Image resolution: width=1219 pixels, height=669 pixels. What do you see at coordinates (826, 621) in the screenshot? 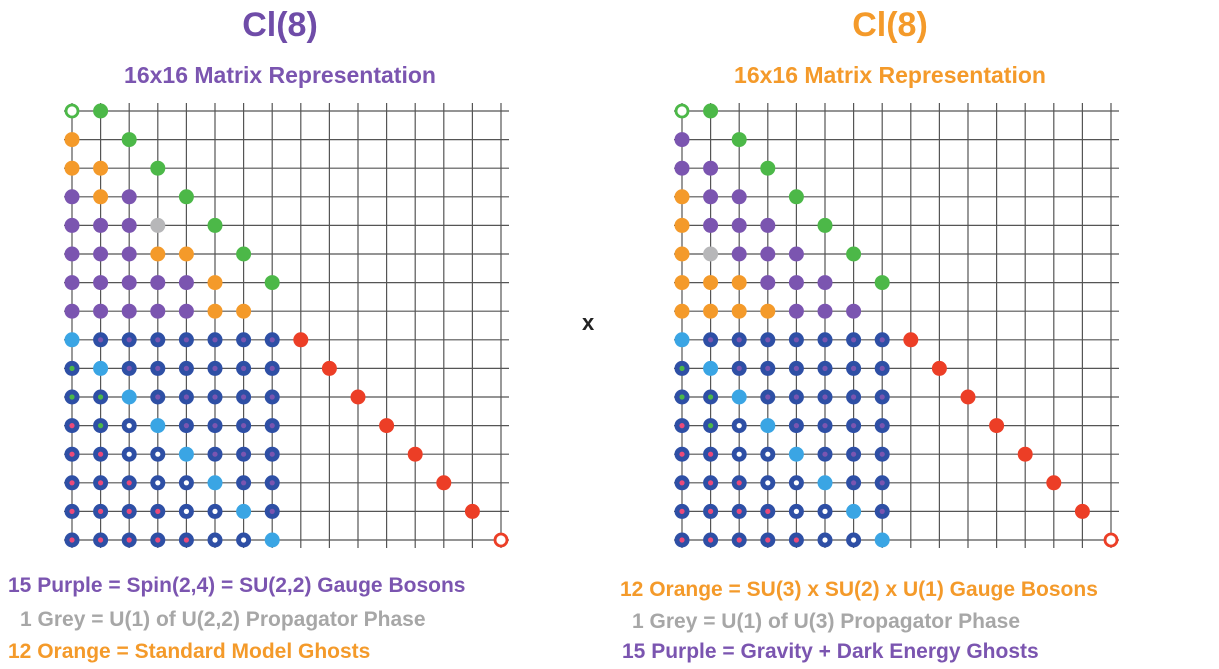
I see `caption-line-2: 1 Grey = U(1) of U(3) Propagator Phase` at bounding box center [826, 621].